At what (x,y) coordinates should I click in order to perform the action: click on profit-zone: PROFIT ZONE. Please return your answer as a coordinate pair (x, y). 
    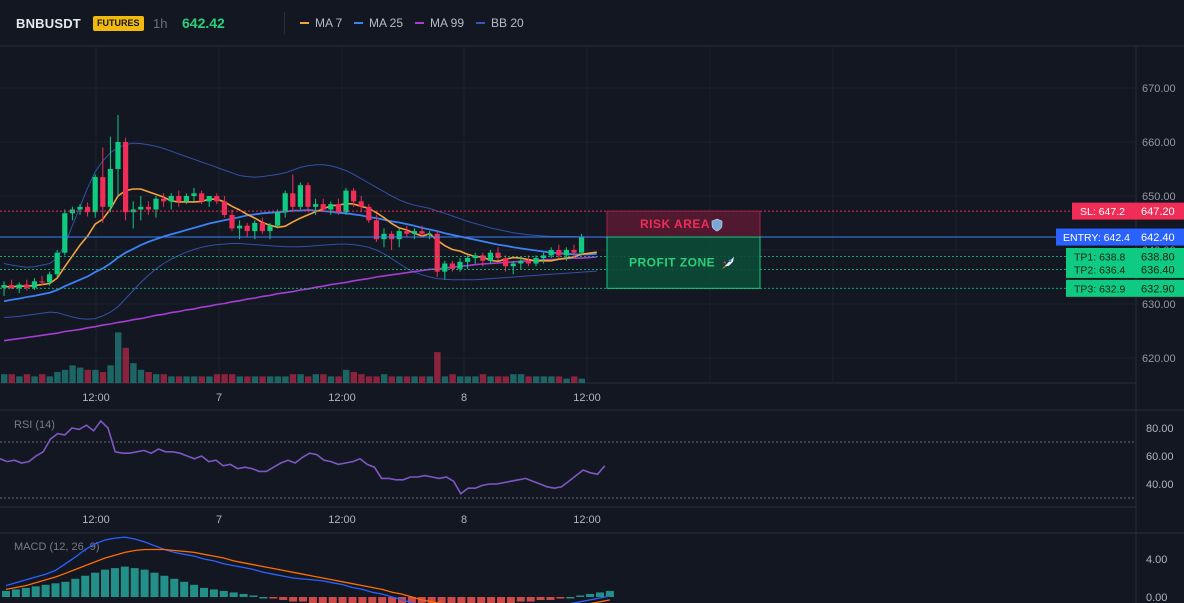
    Looking at the image, I should click on (683, 262).